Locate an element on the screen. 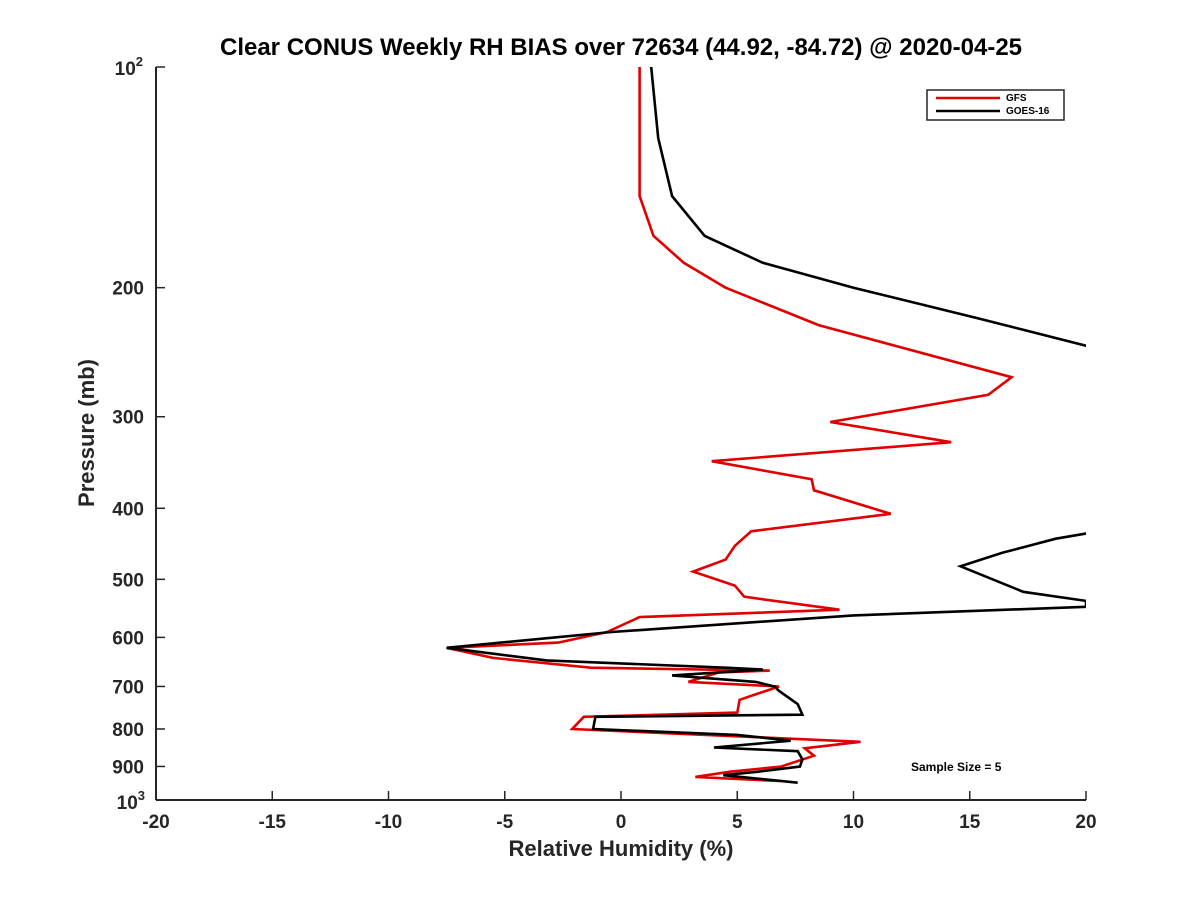 This screenshot has width=1200, height=900. x-tick-label: 20 is located at coordinates (1085, 822).